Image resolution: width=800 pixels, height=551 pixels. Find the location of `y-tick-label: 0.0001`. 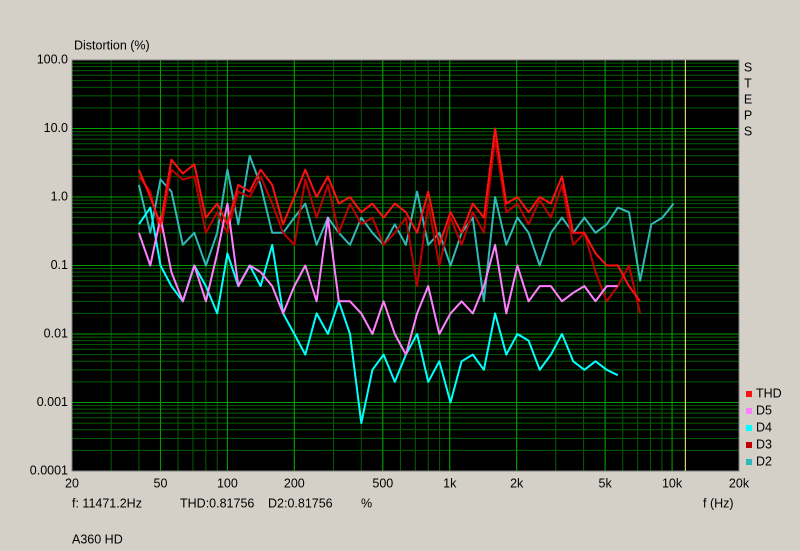

y-tick-label: 0.0001 is located at coordinates (49, 470).